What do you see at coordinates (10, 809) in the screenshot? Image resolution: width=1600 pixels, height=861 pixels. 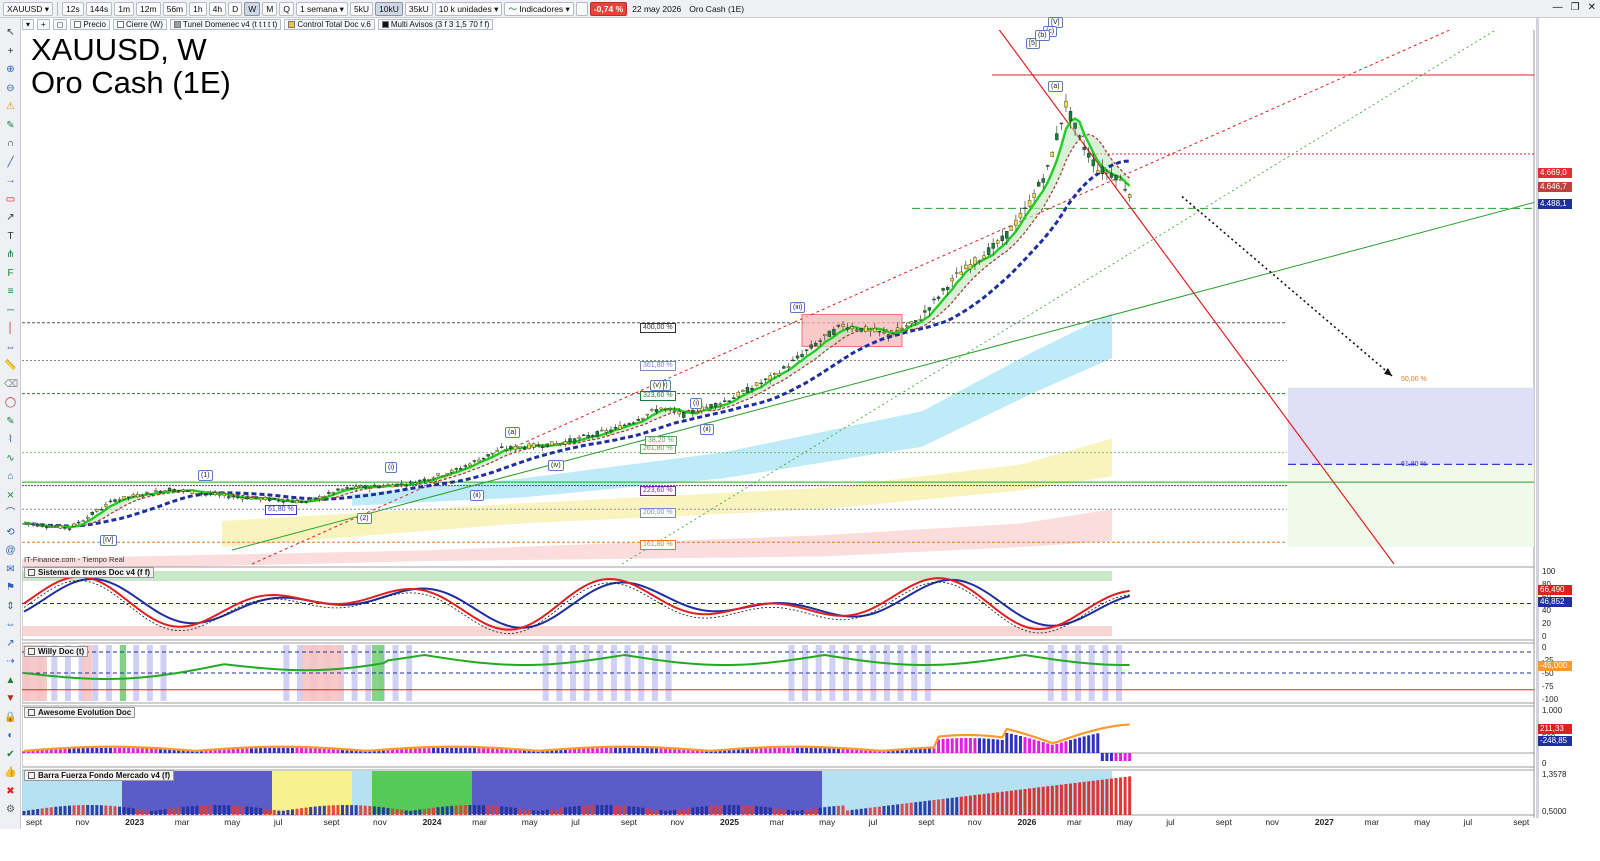 I see `settings-icon: ⚙` at bounding box center [10, 809].